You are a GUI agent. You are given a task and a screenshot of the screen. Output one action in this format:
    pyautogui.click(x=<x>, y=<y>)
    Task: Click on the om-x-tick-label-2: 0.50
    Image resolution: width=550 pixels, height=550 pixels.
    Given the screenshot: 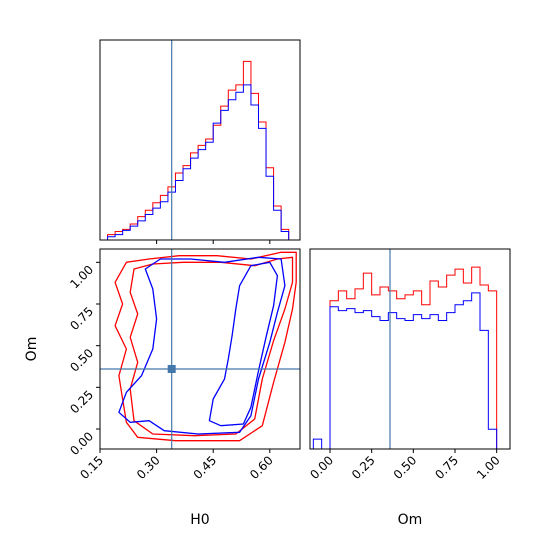 What is the action you would take?
    pyautogui.click(x=405, y=467)
    